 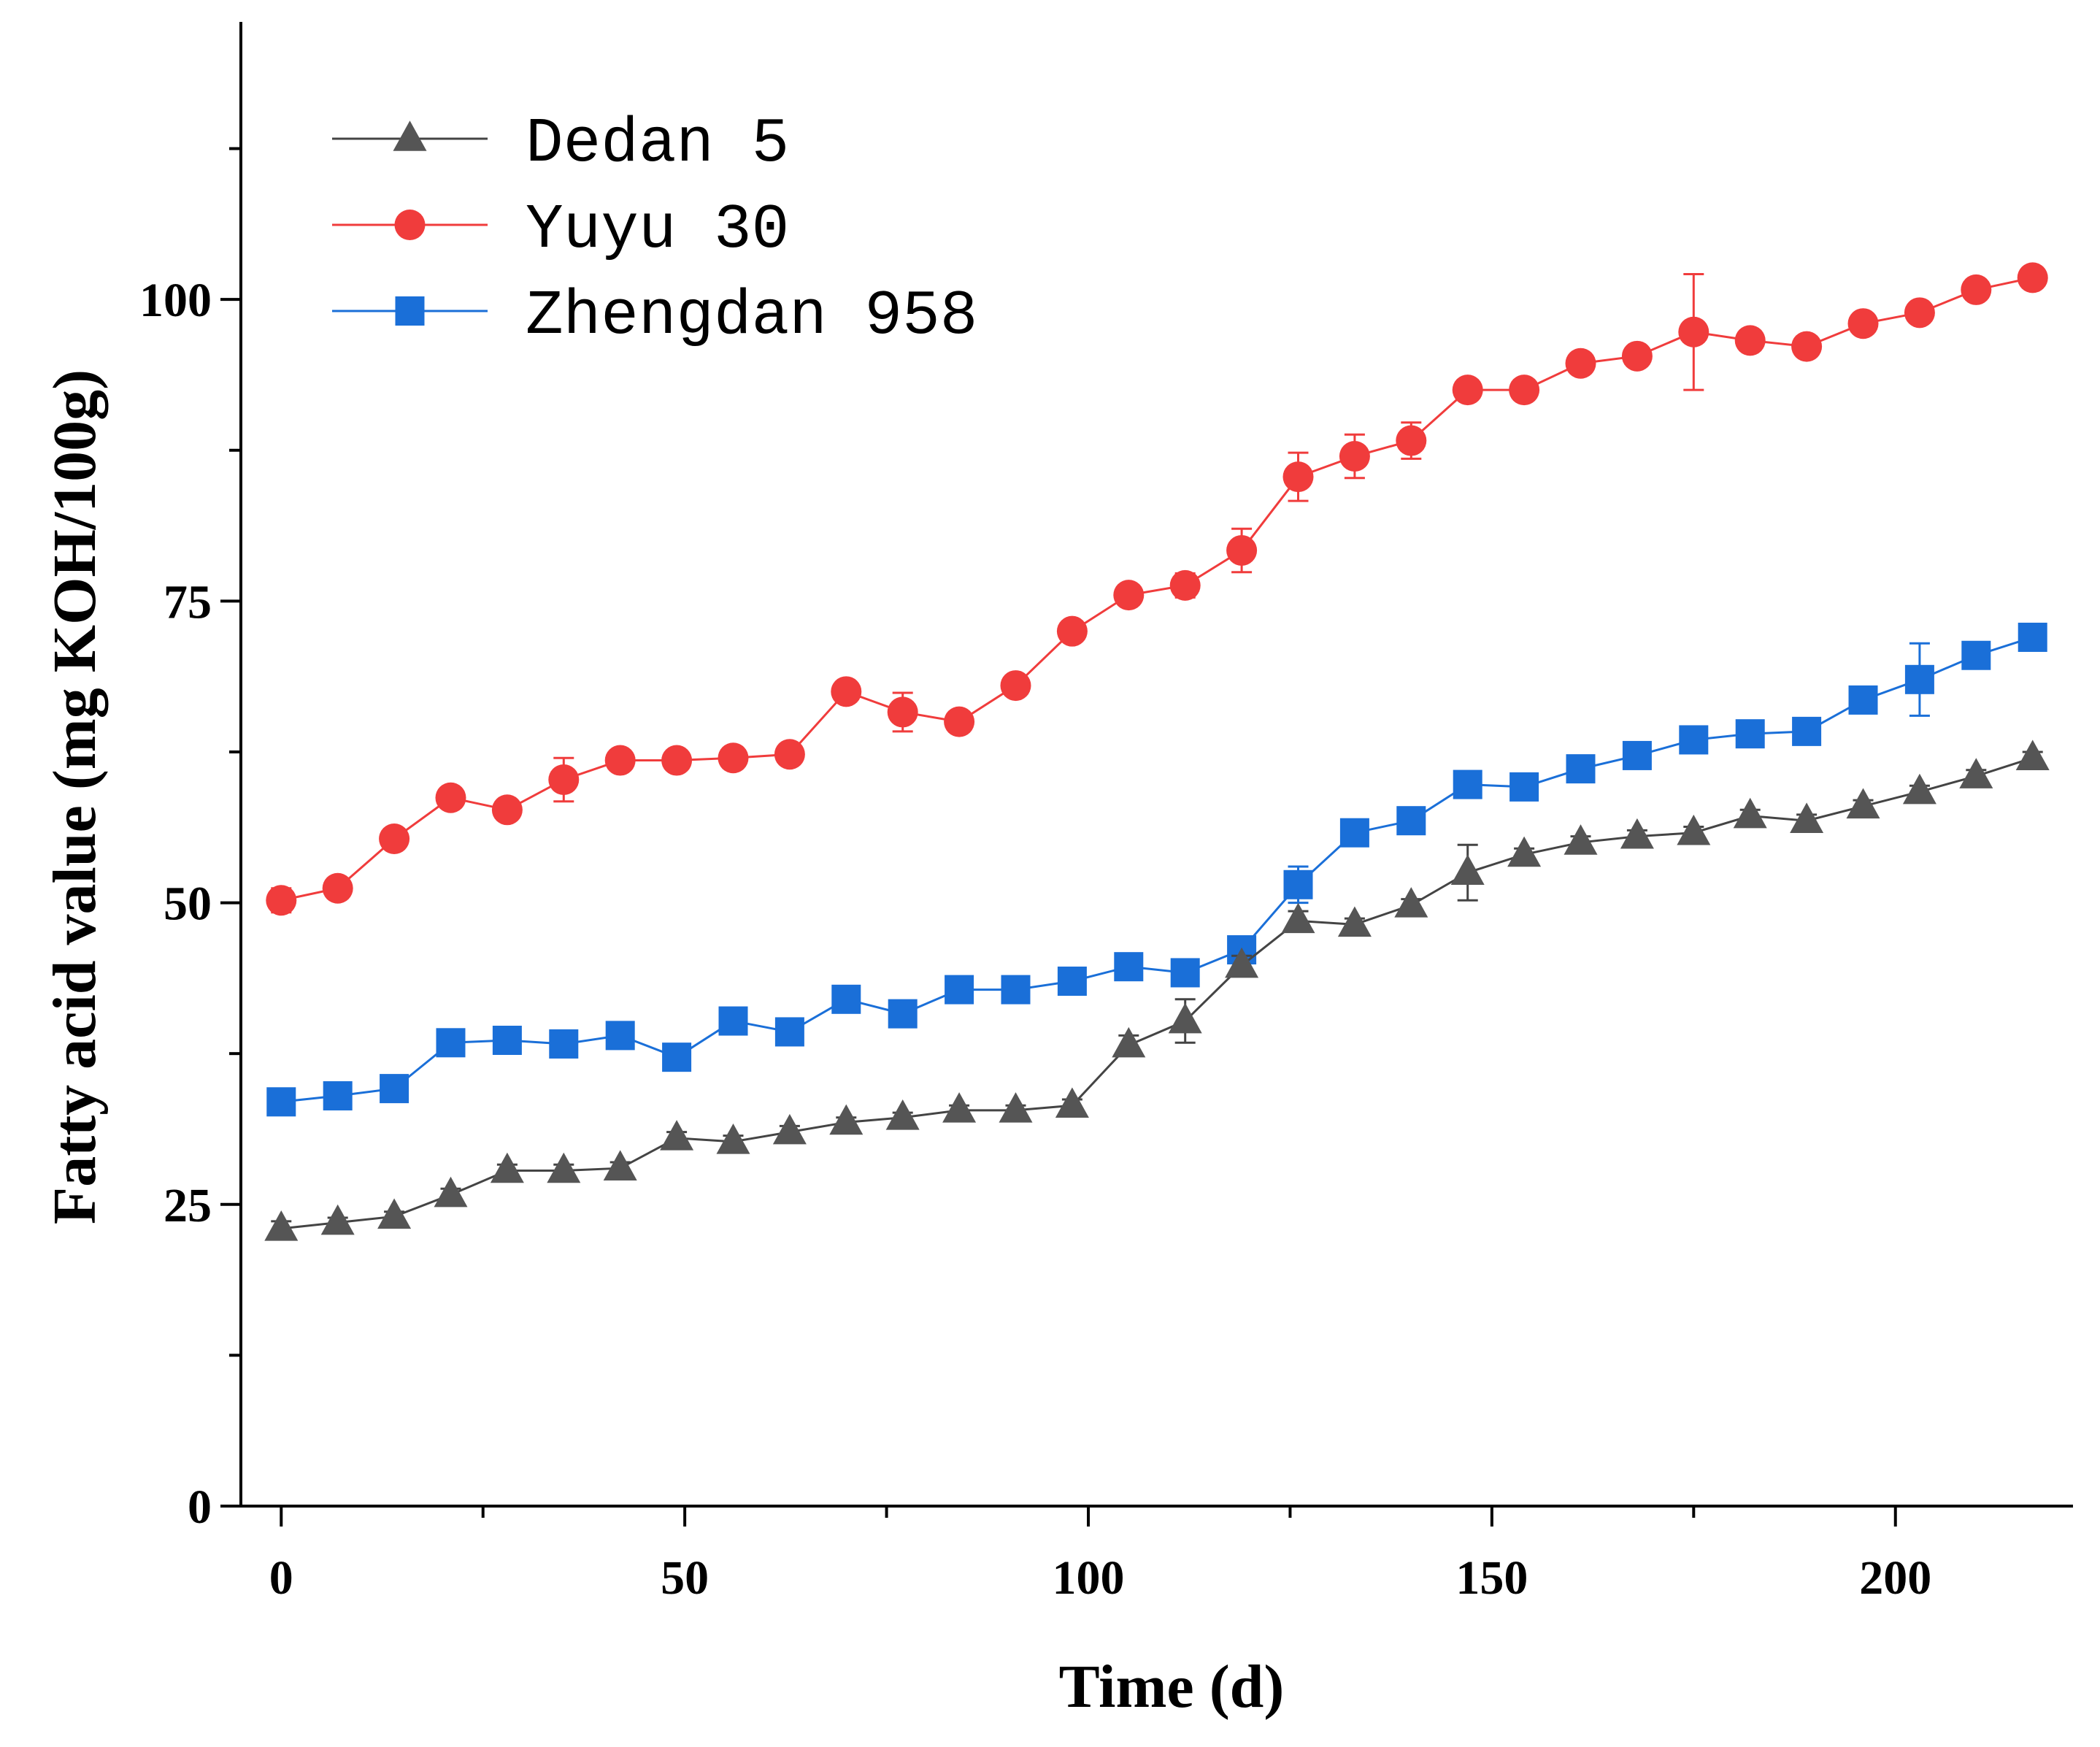 I want to click on x-tick-label: 200, so click(x=1895, y=1578).